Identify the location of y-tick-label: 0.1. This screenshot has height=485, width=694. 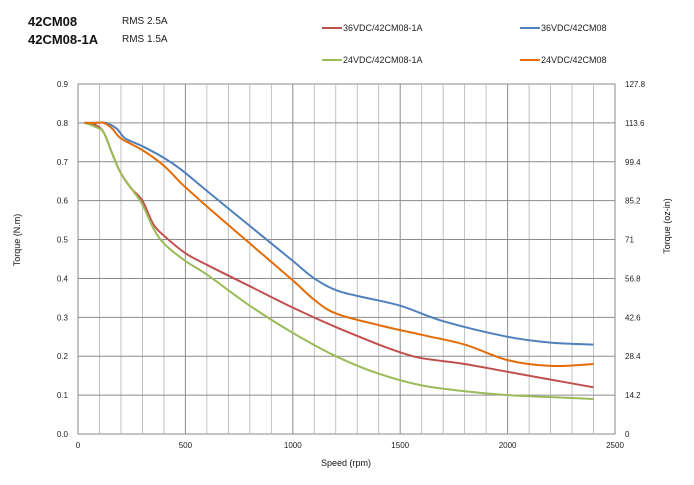
(63, 395).